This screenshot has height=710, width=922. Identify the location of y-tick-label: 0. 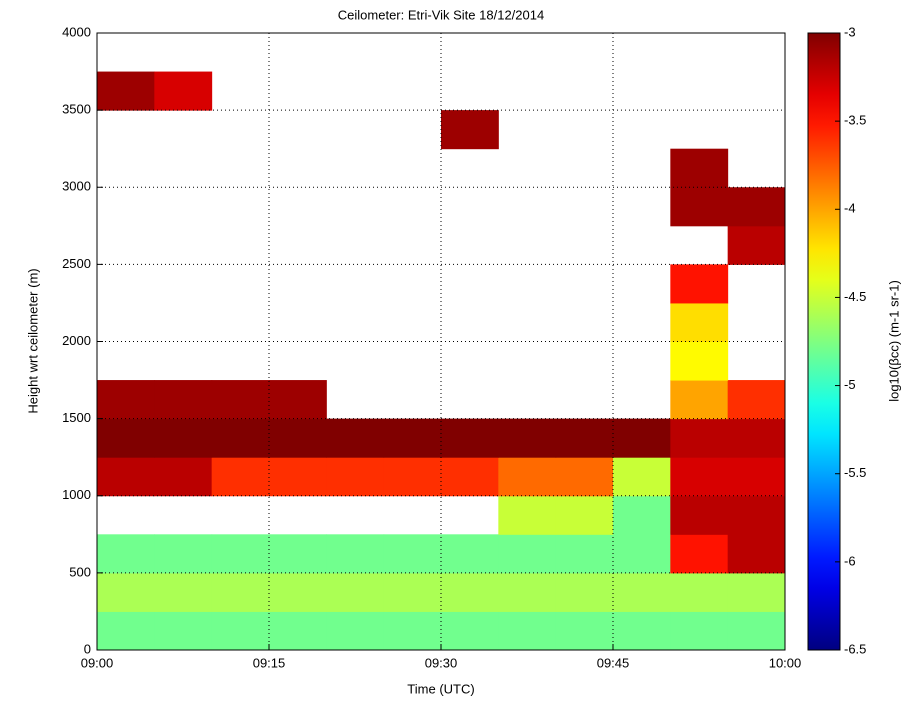
(87, 648).